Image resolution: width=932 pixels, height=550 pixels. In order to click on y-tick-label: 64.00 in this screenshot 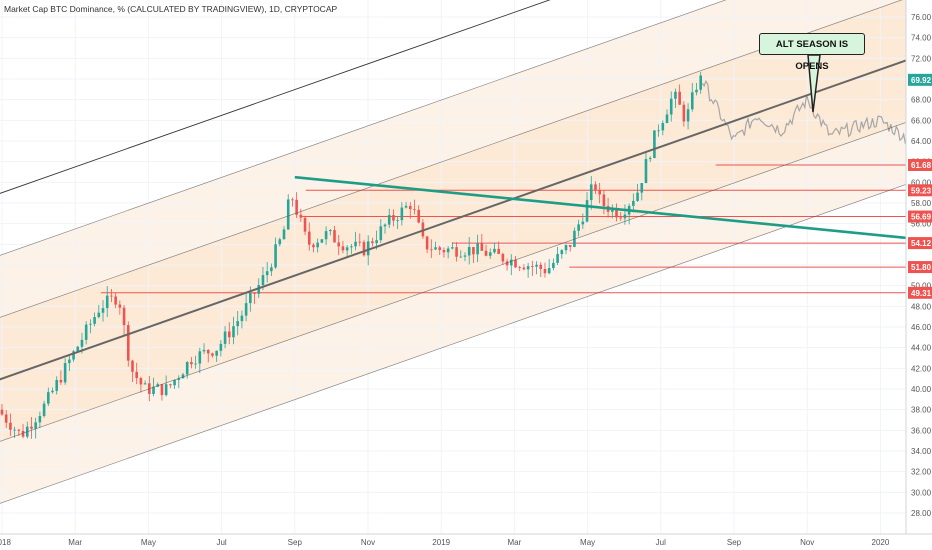, I will do `click(921, 141)`.